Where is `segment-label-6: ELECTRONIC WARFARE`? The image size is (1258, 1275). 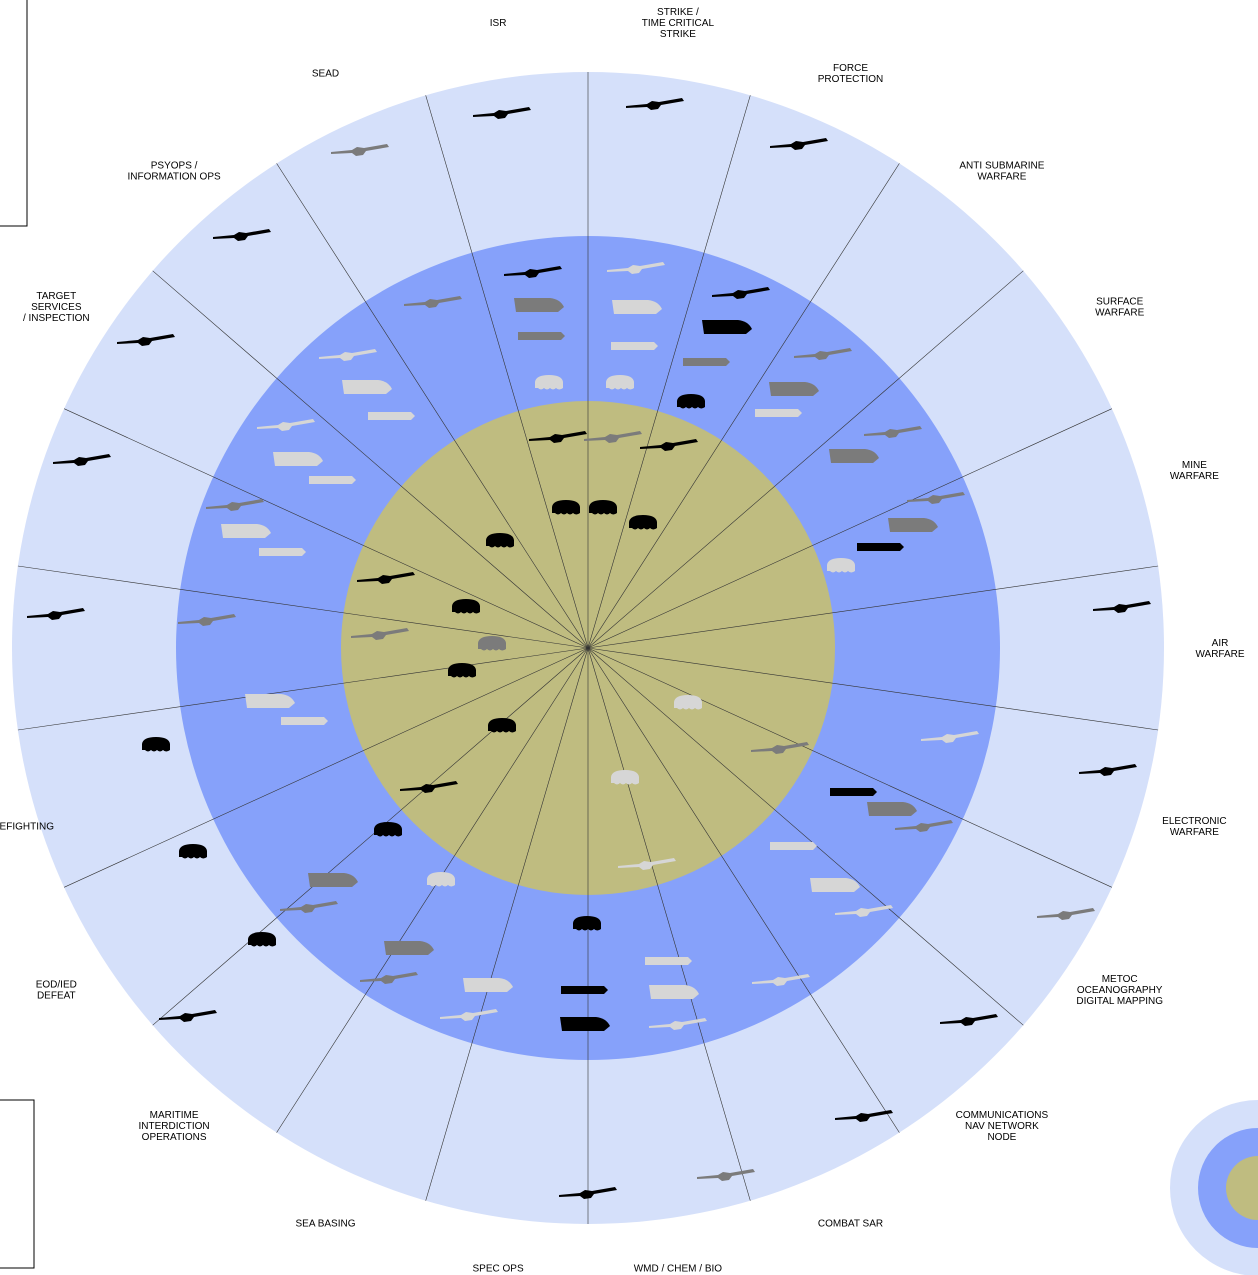
segment-label-6: ELECTRONIC WARFARE is located at coordinates (1194, 827).